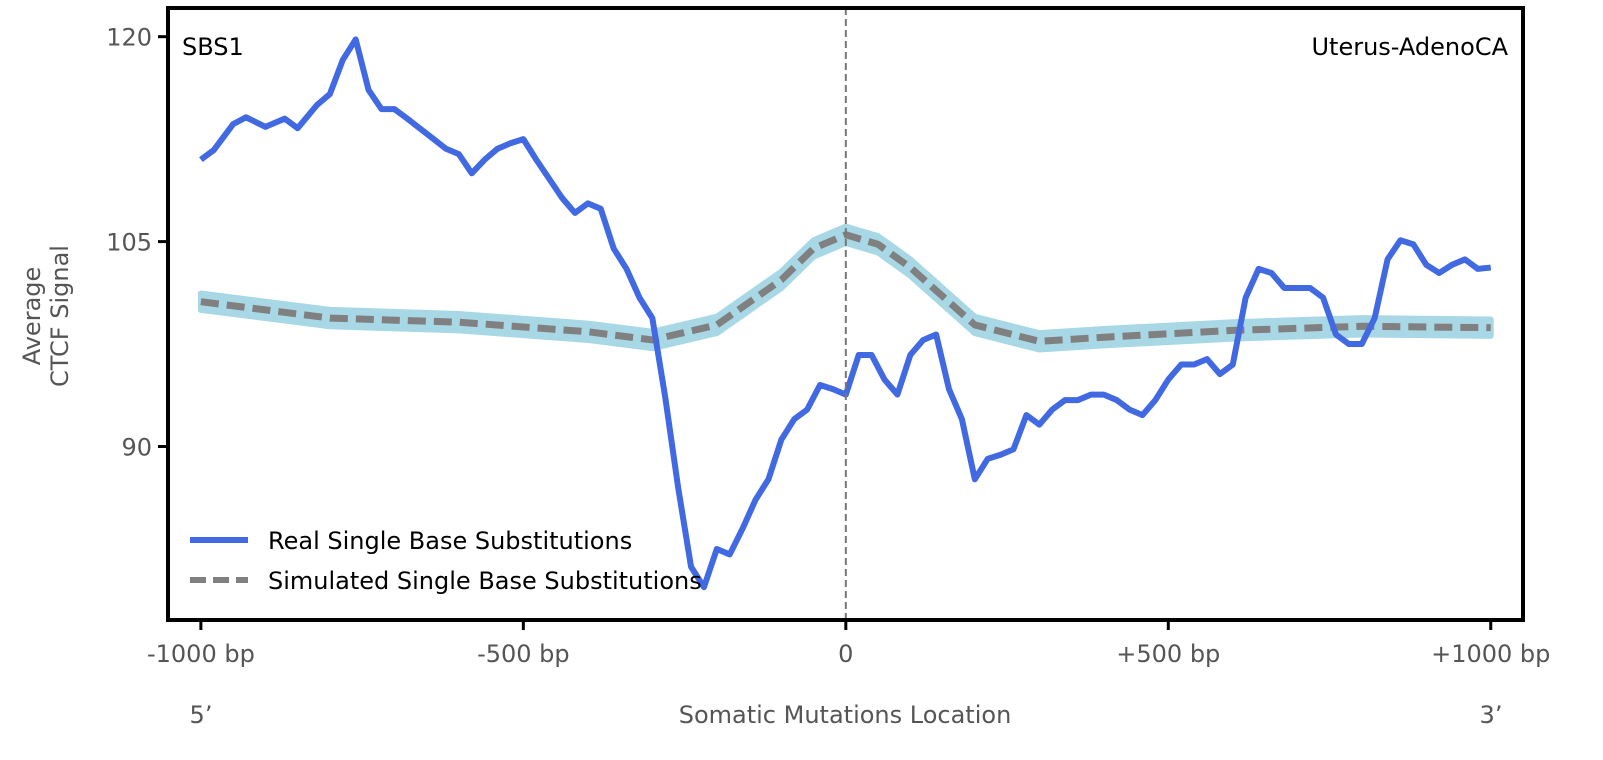 This screenshot has width=1603, height=760. I want to click on y-tick-label: 105, so click(129, 243).